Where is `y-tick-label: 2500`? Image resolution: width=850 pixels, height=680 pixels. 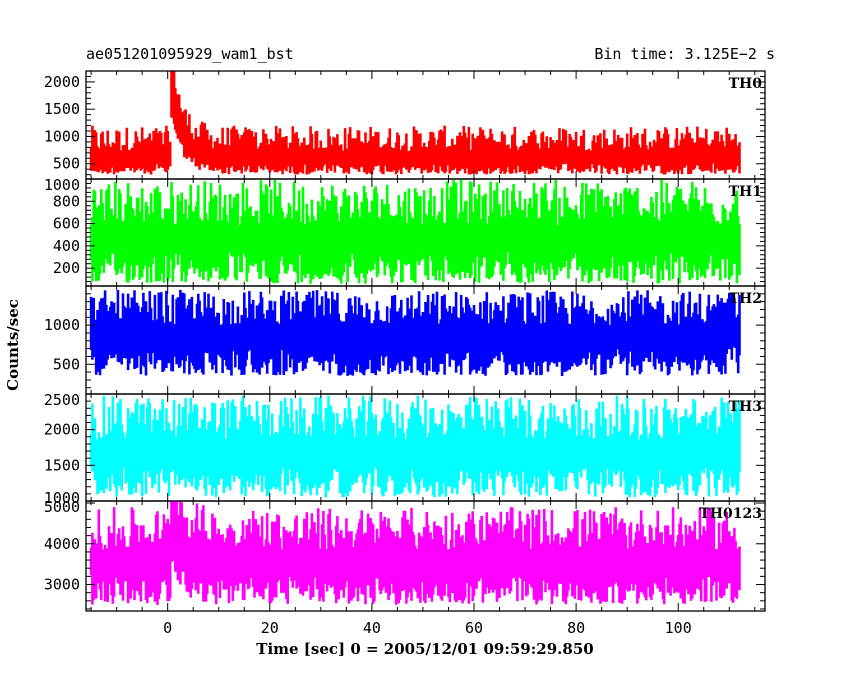 y-tick-label: 2500 is located at coordinates (62, 400).